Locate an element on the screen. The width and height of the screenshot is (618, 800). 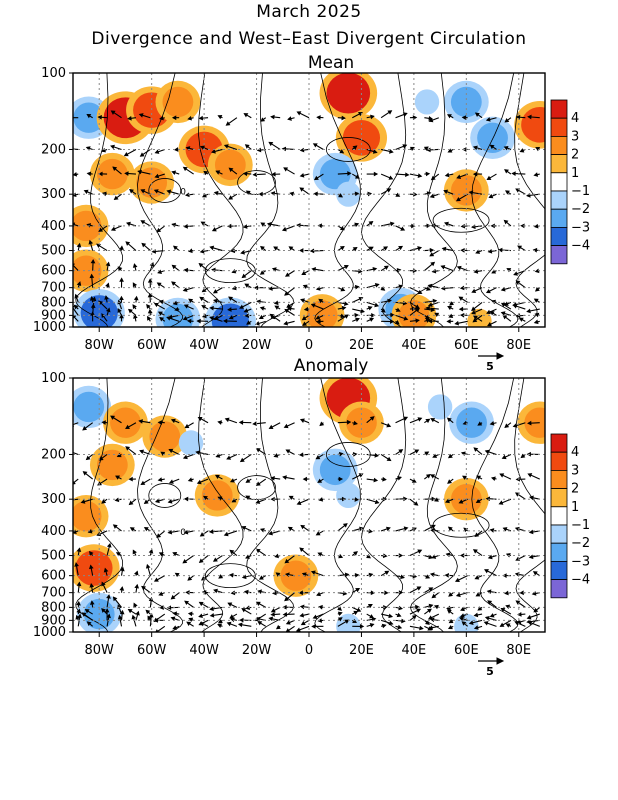
reference-vector: 5 is located at coordinates (491, 362).